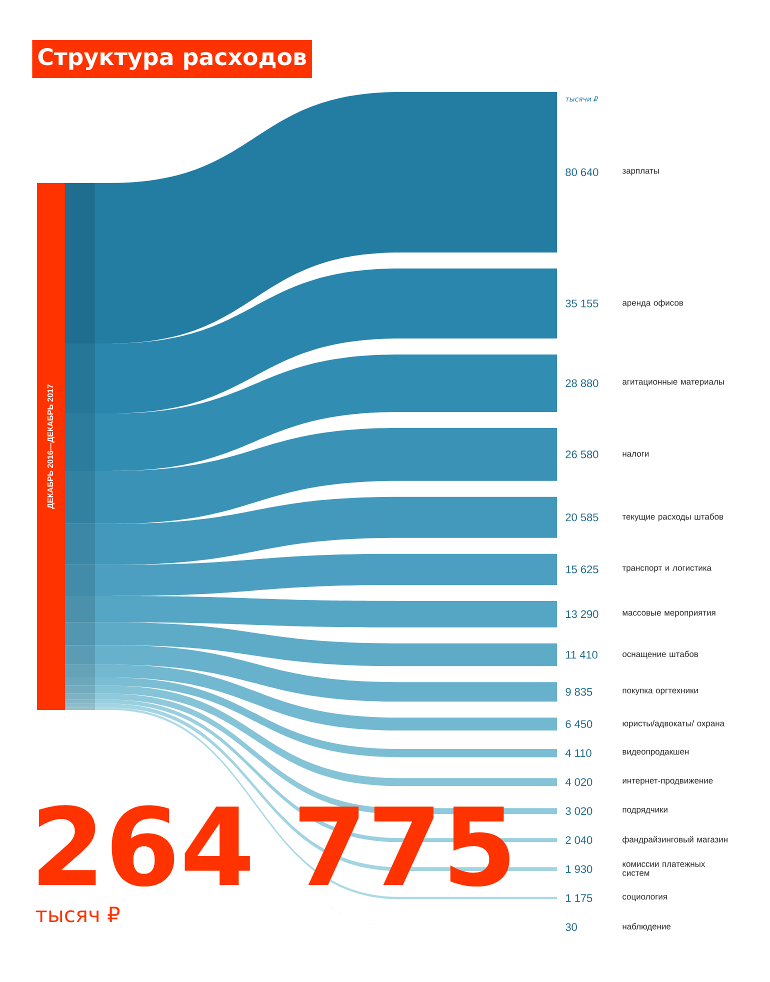 This screenshot has width=770, height=982. I want to click on data-label: 4 110, so click(578, 753).